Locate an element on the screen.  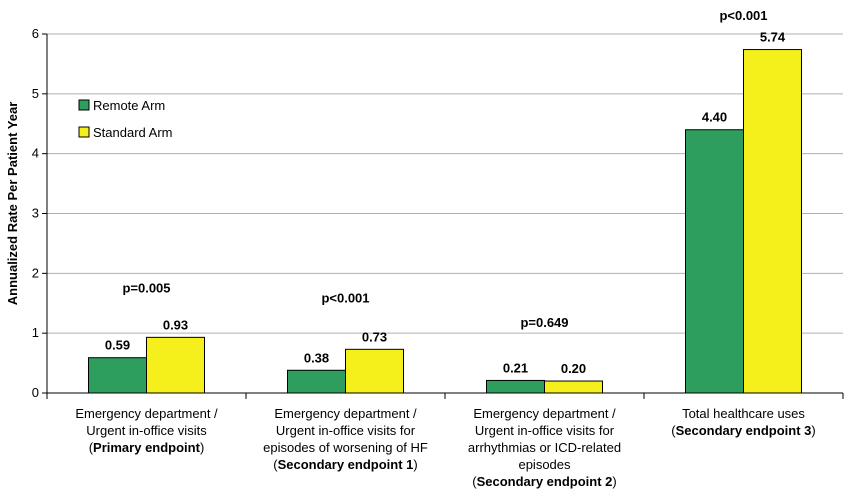
data-label: 0.73 is located at coordinates (374, 336).